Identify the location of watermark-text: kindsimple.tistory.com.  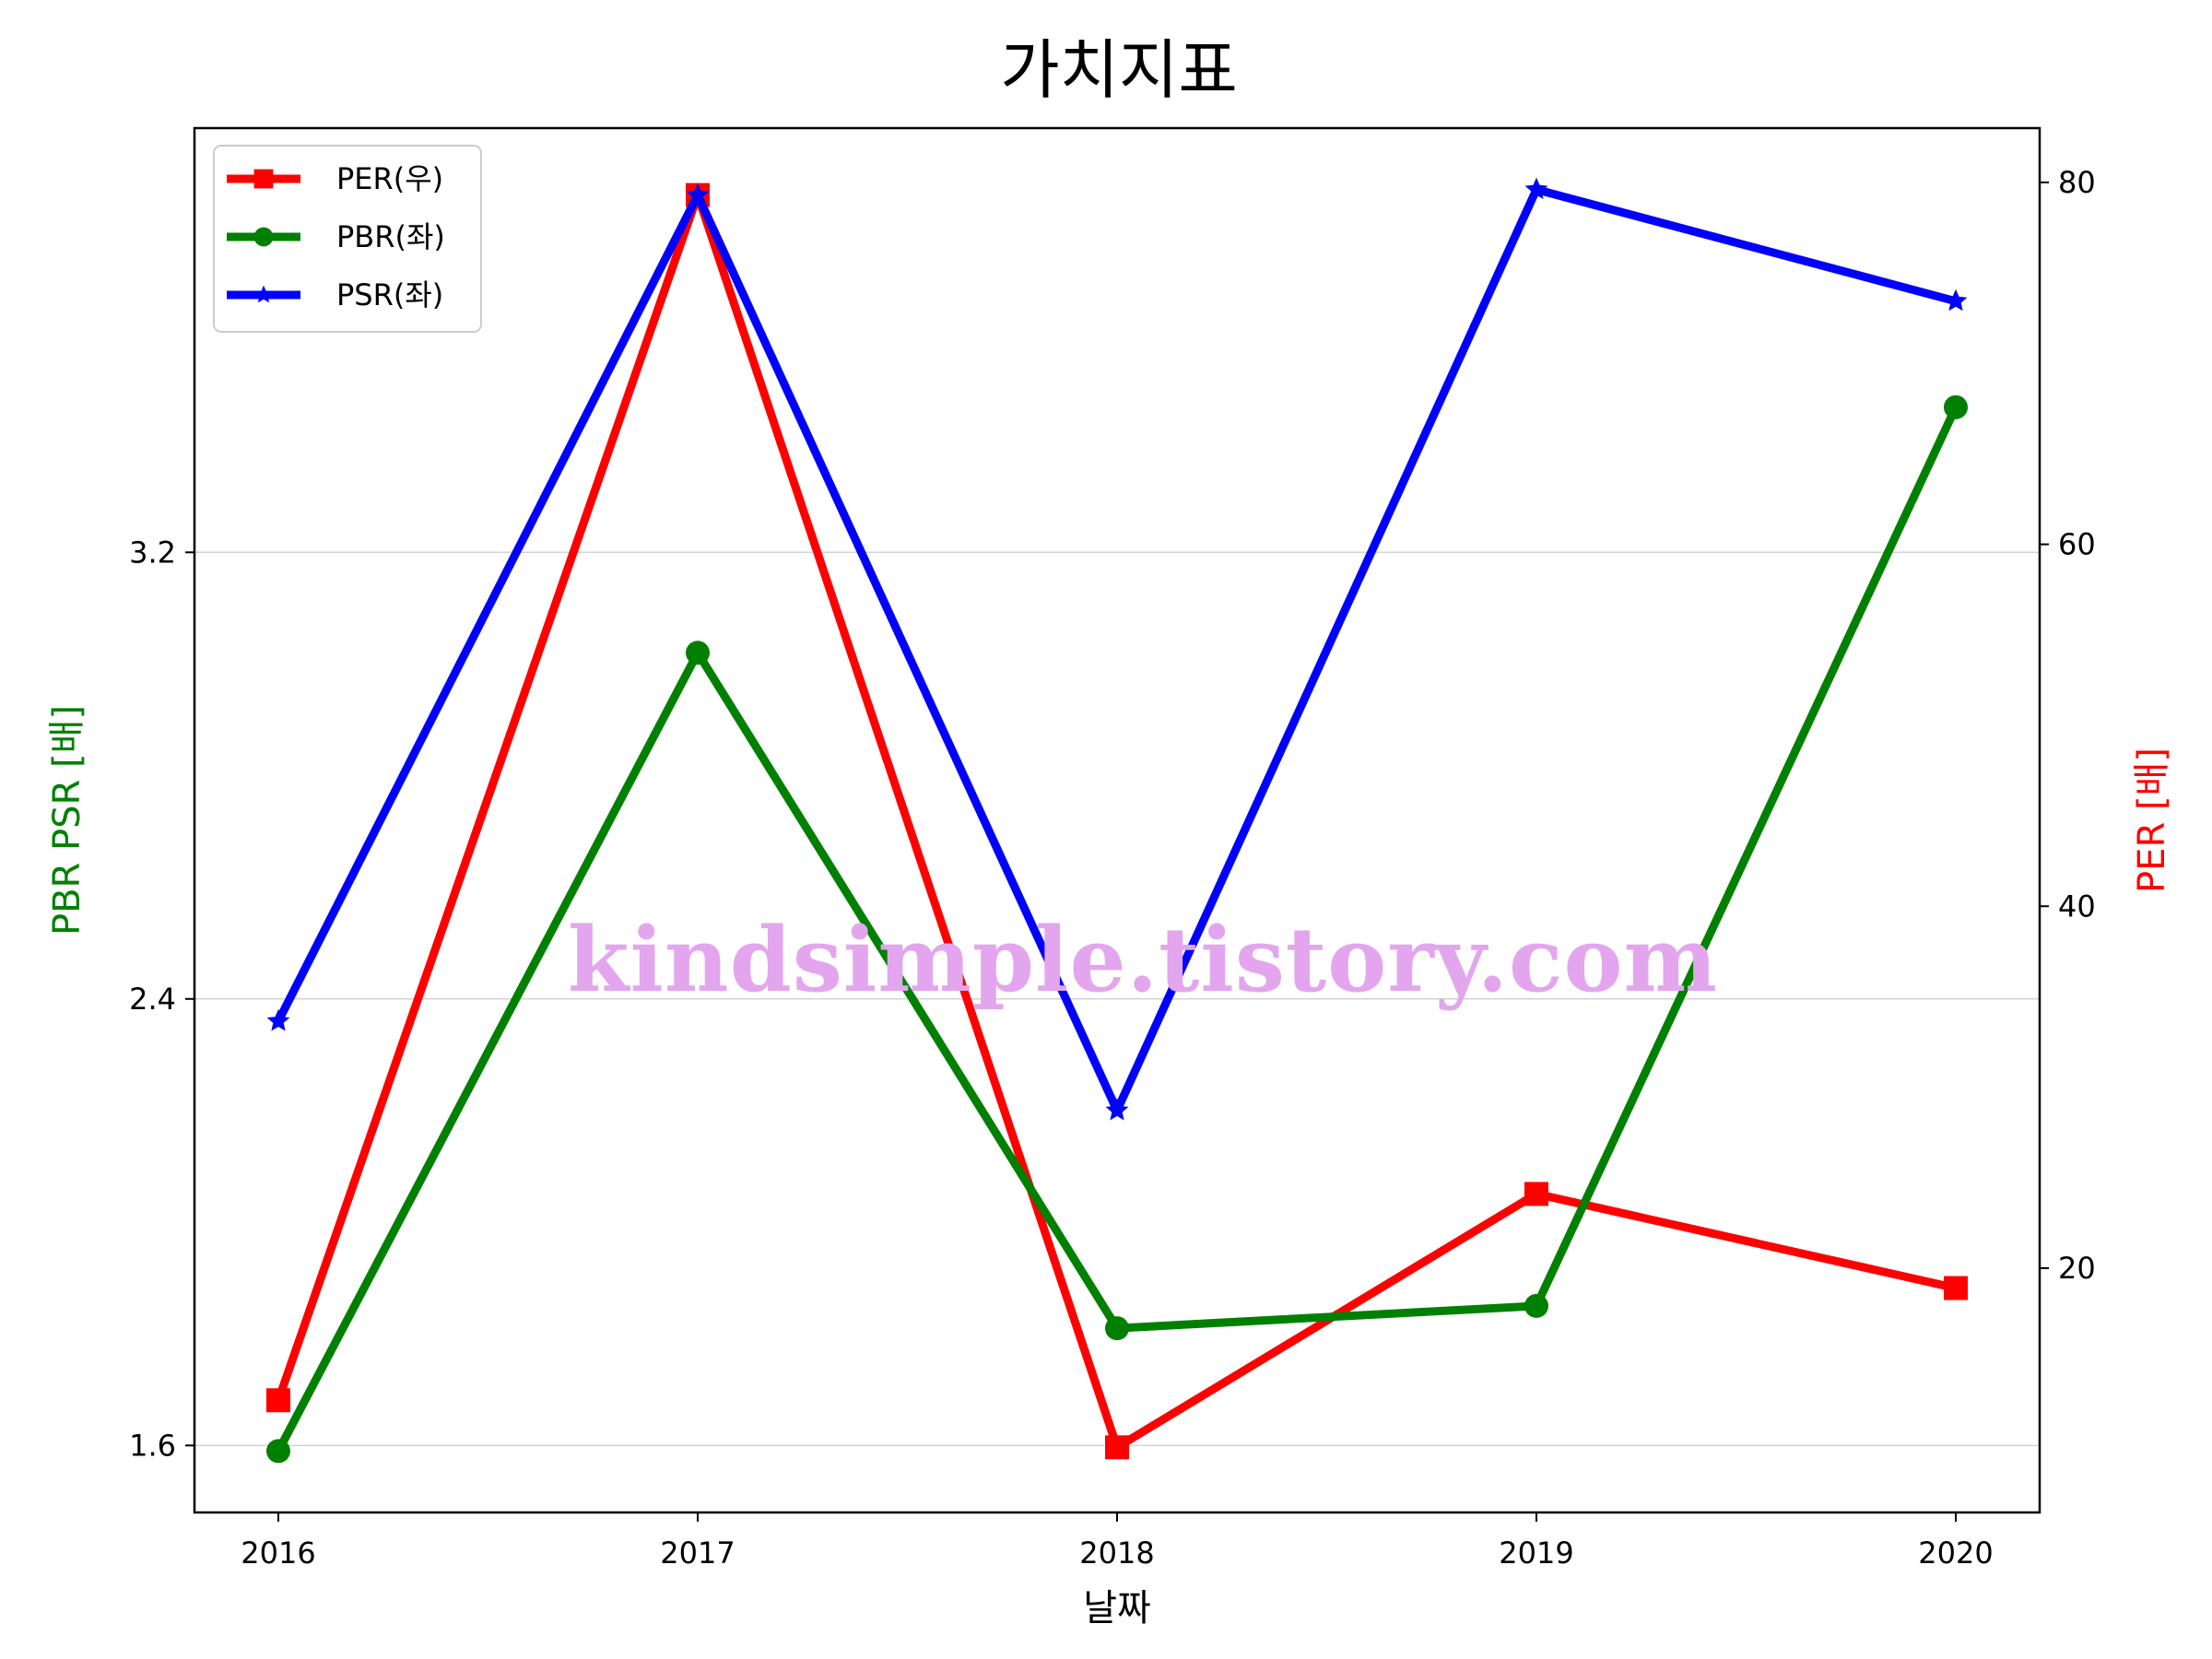
(1143, 960).